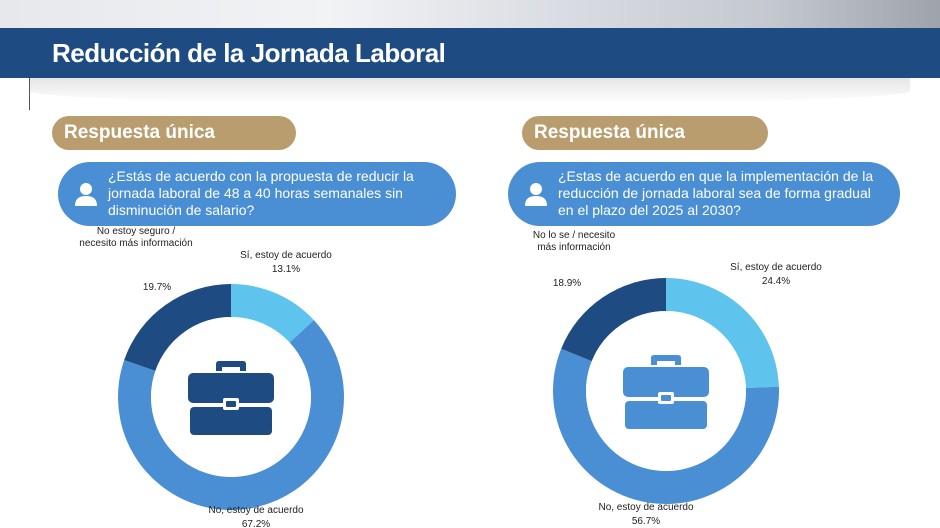 Image resolution: width=940 pixels, height=528 pixels. I want to click on donut-2-value-1: 24.4%, so click(776, 281).